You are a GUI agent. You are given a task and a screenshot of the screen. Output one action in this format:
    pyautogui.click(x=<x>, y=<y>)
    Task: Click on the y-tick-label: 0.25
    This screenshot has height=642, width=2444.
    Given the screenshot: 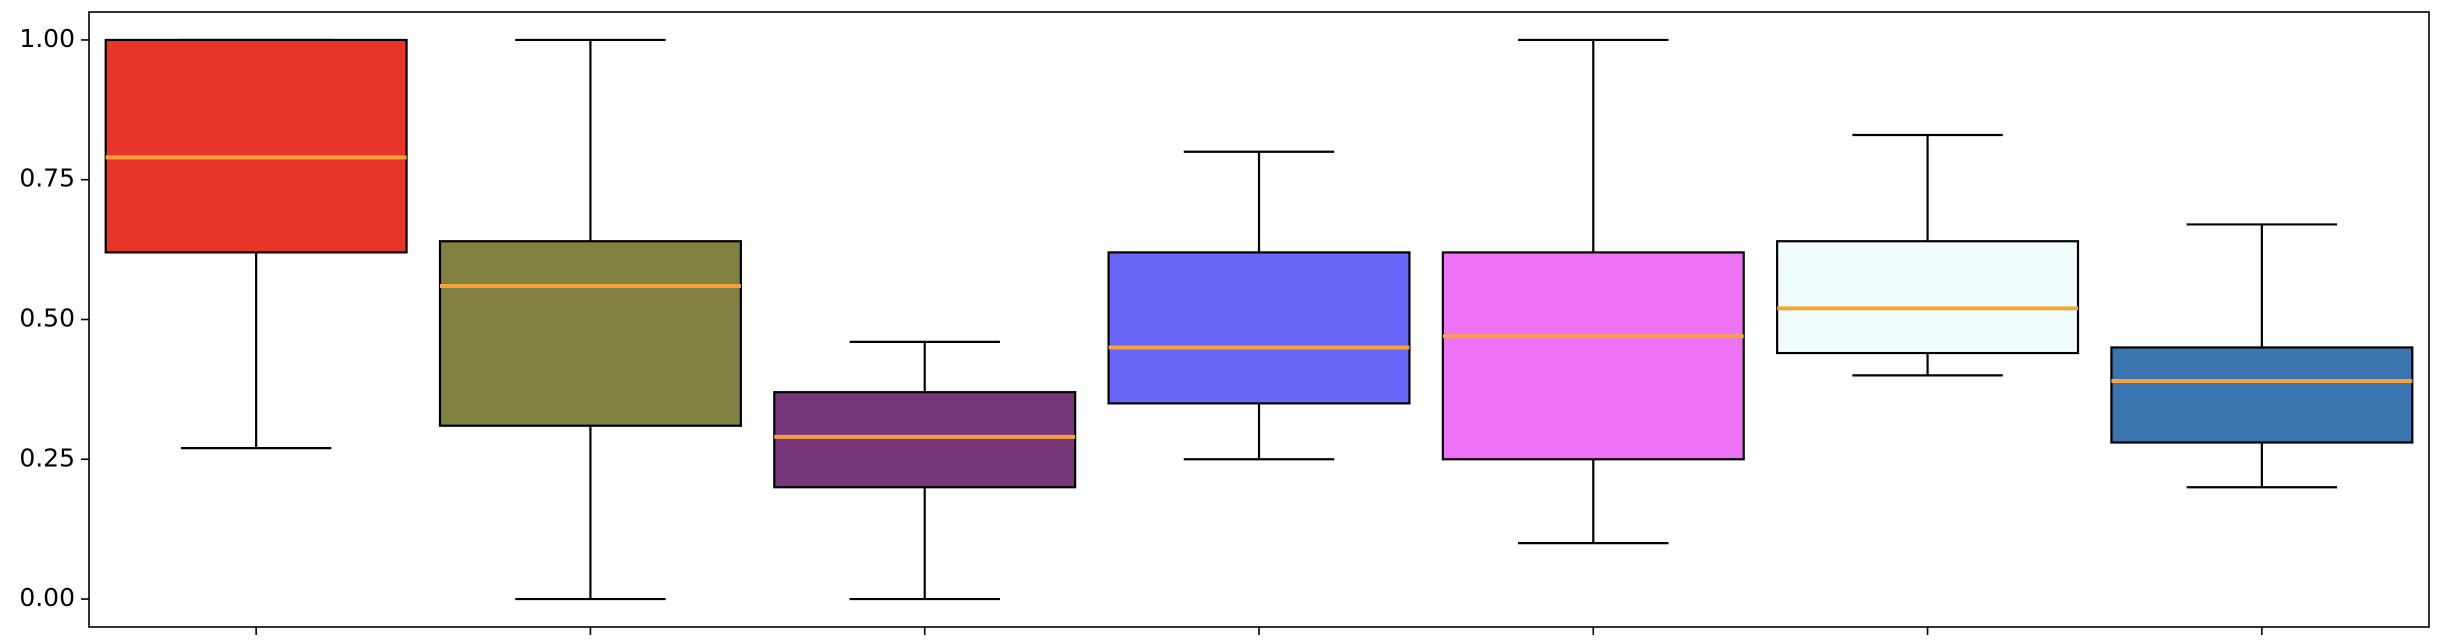 What is the action you would take?
    pyautogui.click(x=47, y=457)
    